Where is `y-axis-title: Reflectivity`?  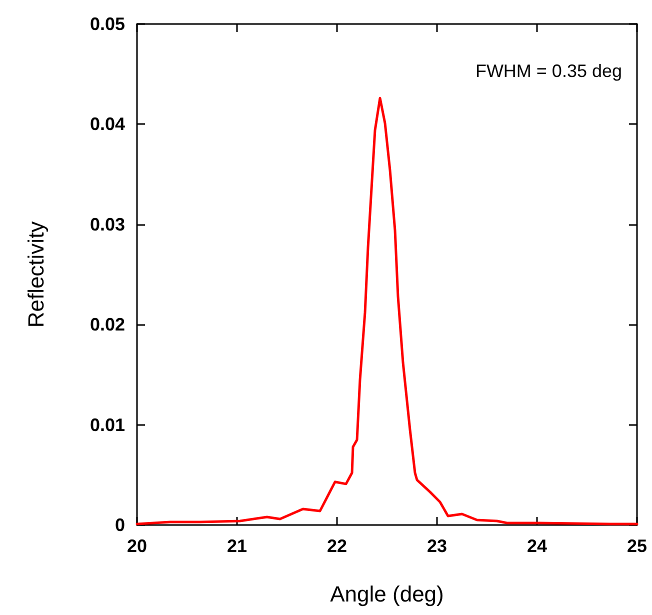 y-axis-title: Reflectivity is located at coordinates (36, 274).